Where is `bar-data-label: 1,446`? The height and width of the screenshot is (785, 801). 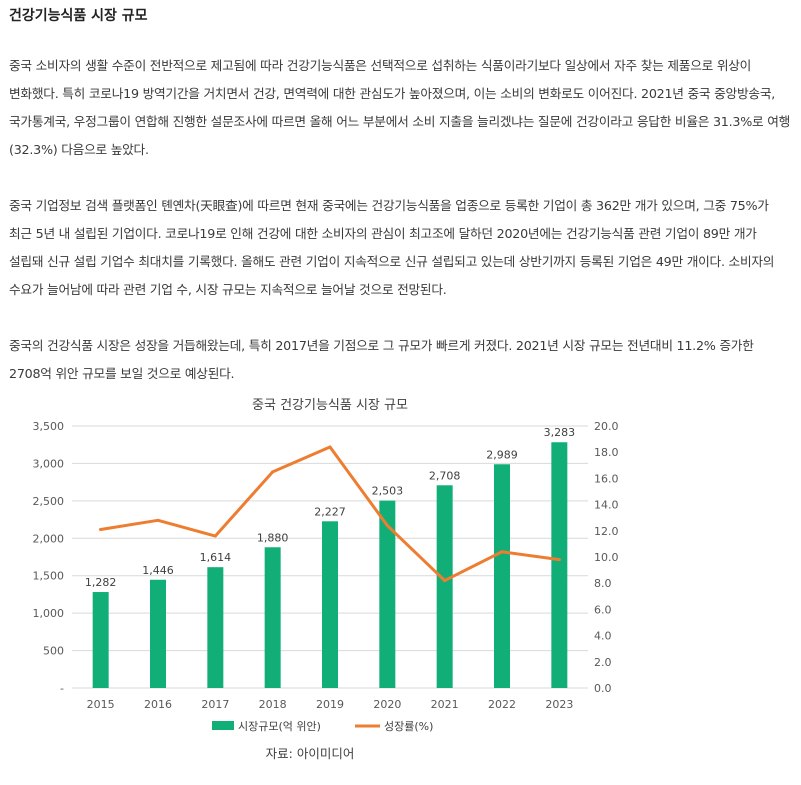 bar-data-label: 1,446 is located at coordinates (158, 570).